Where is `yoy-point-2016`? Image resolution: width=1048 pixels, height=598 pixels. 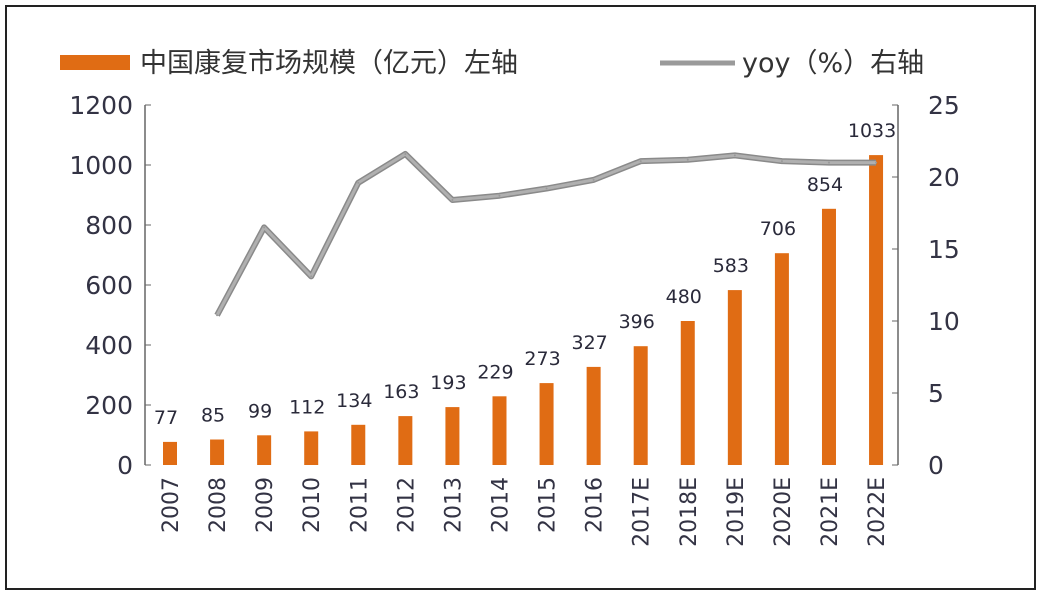 yoy-point-2016 is located at coordinates (593, 179).